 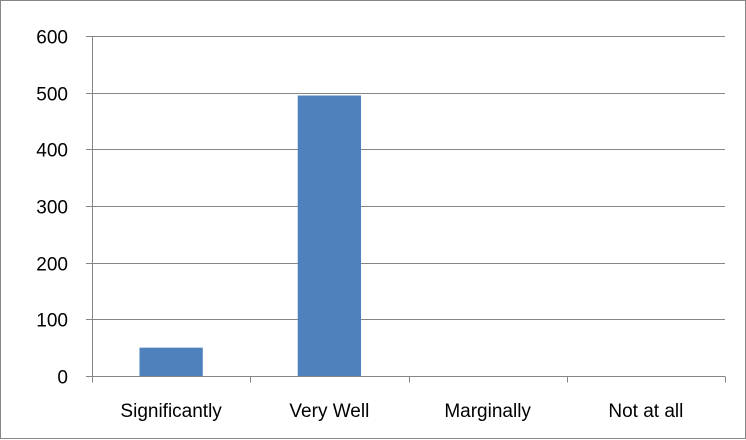 What do you see at coordinates (52, 38) in the screenshot?
I see `y-tick-label: 600` at bounding box center [52, 38].